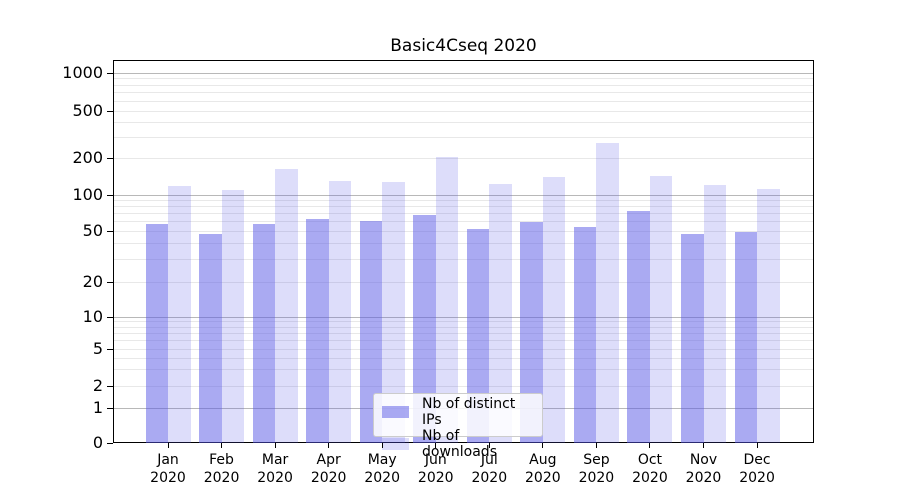  Describe the element at coordinates (714, 313) in the screenshot. I see `bar-downloads-nov` at that location.